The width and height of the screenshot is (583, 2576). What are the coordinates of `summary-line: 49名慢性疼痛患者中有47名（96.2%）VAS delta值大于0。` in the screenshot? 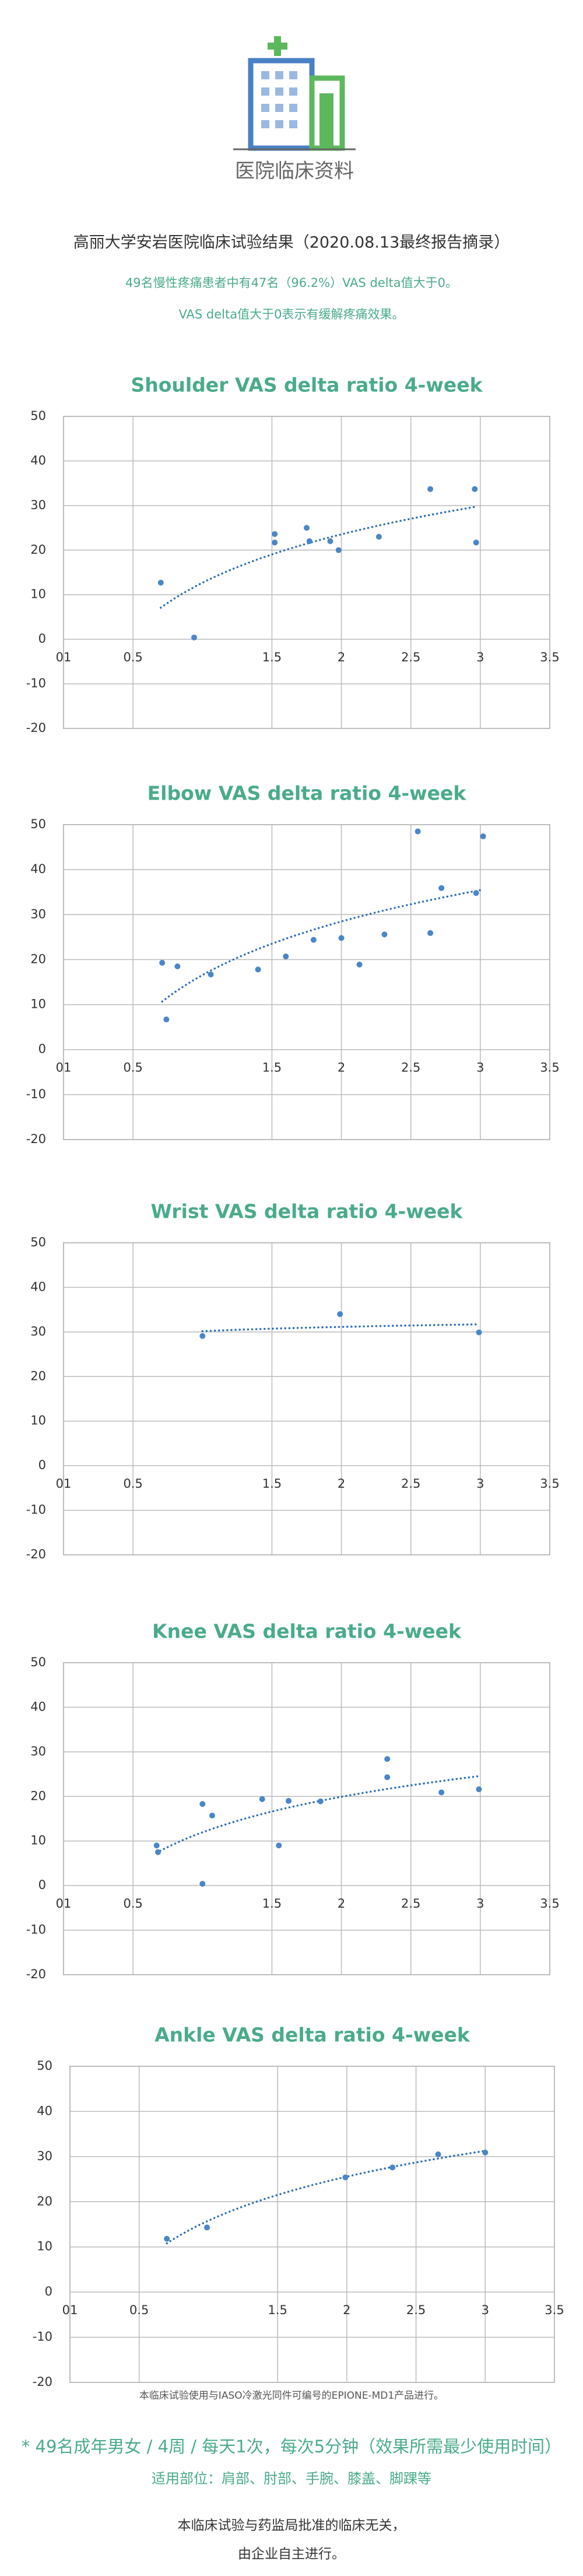 It's located at (291, 283).